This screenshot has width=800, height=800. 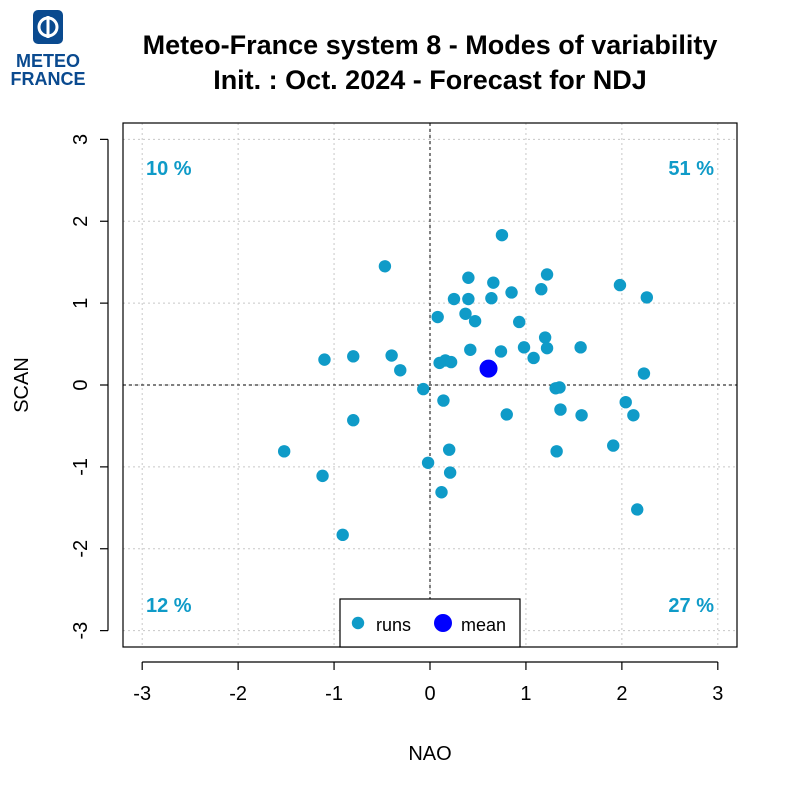 What do you see at coordinates (334, 694) in the screenshot?
I see `x-tick-label: -1` at bounding box center [334, 694].